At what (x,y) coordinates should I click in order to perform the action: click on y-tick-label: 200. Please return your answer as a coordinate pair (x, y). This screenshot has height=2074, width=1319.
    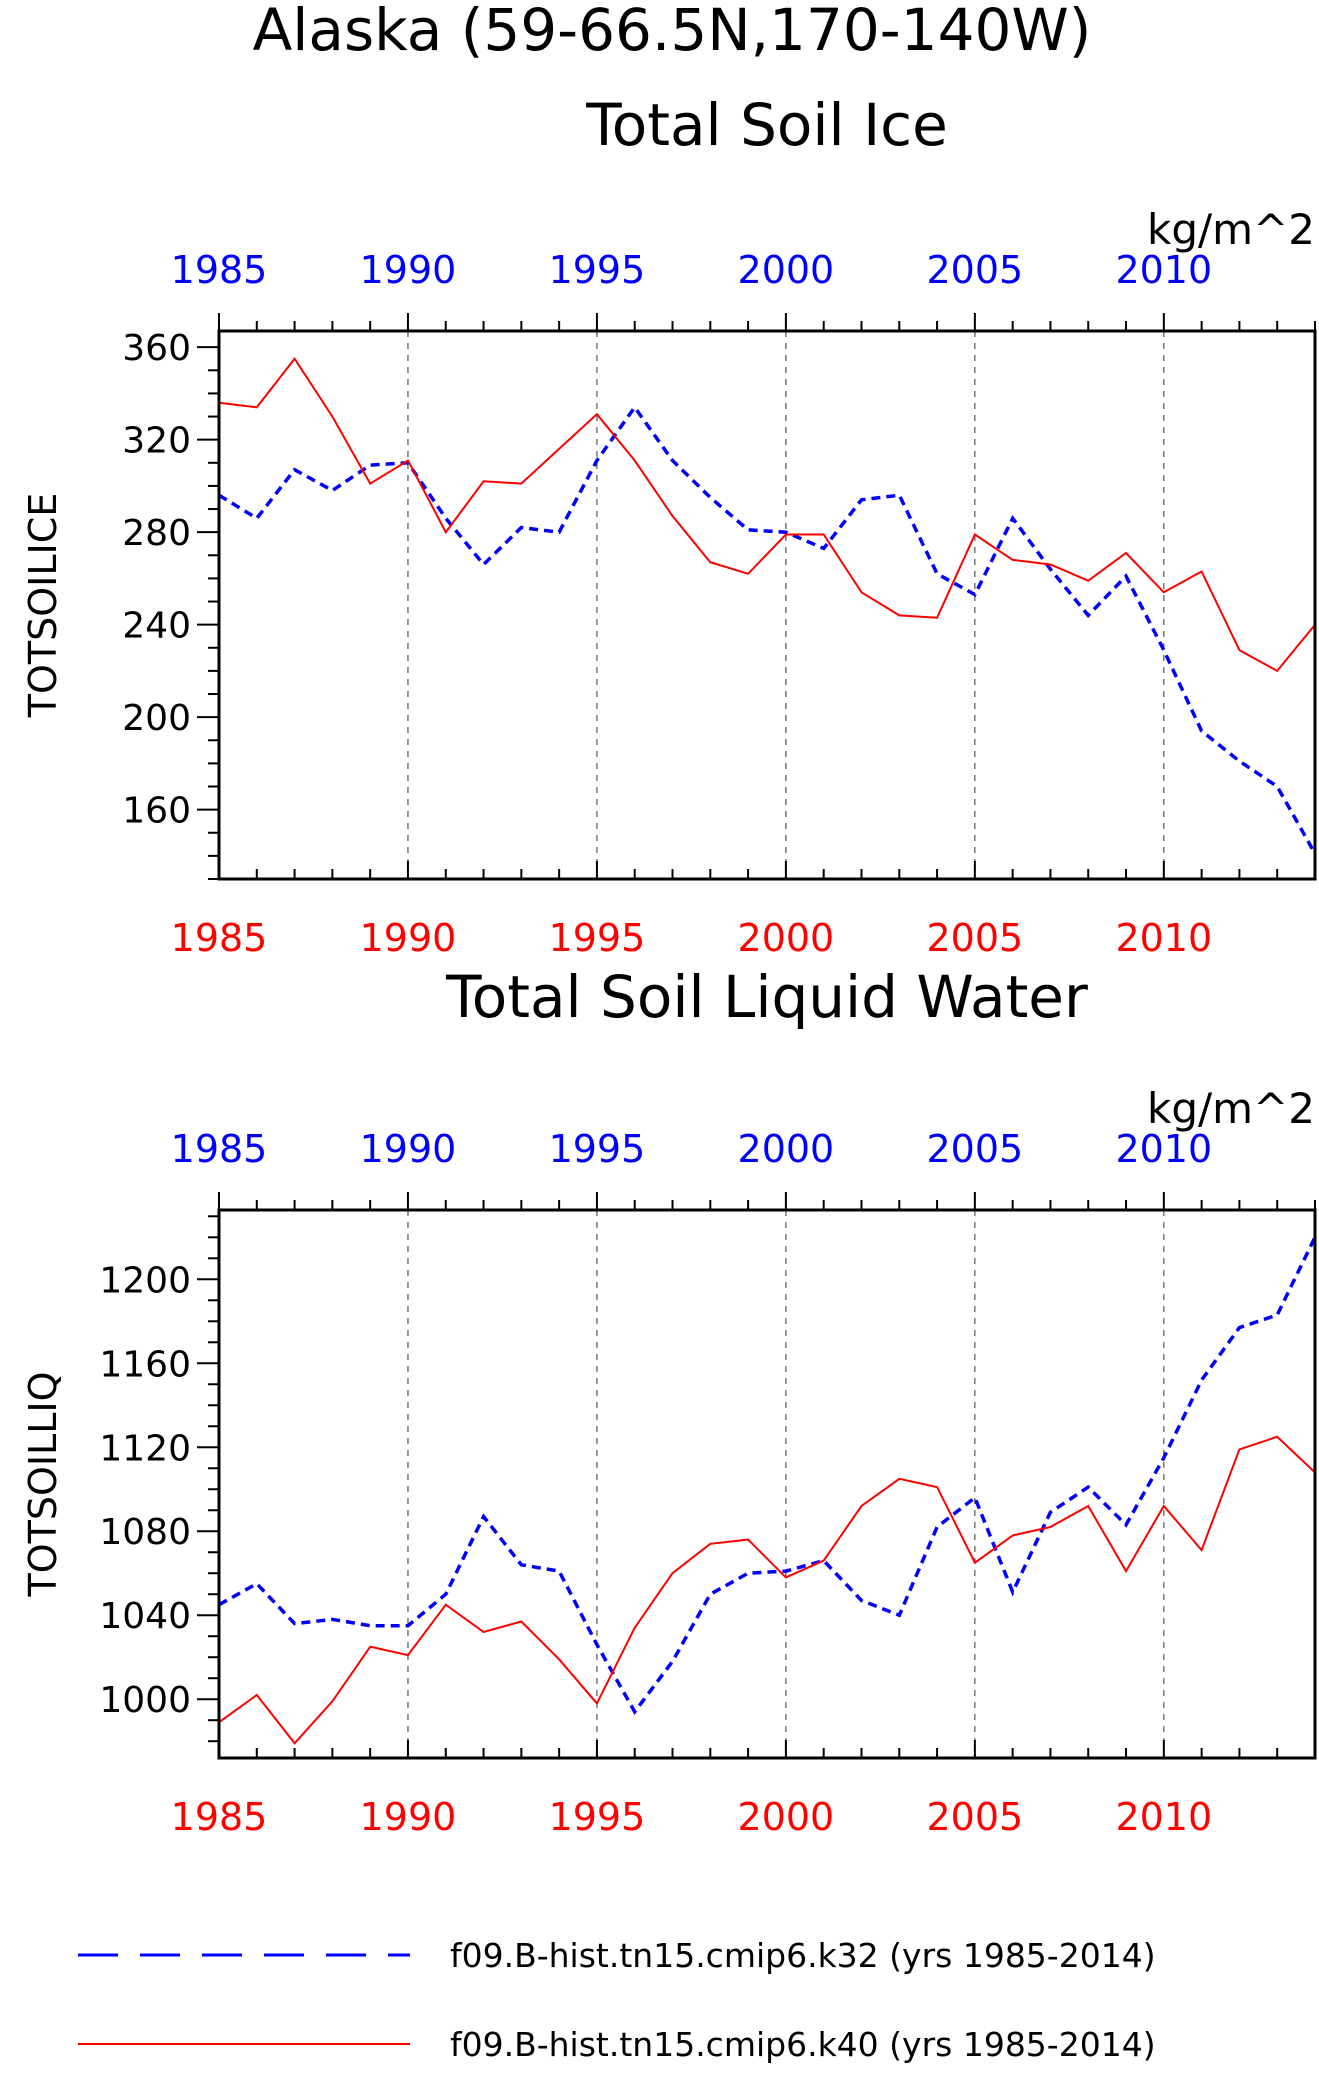
    Looking at the image, I should click on (156, 718).